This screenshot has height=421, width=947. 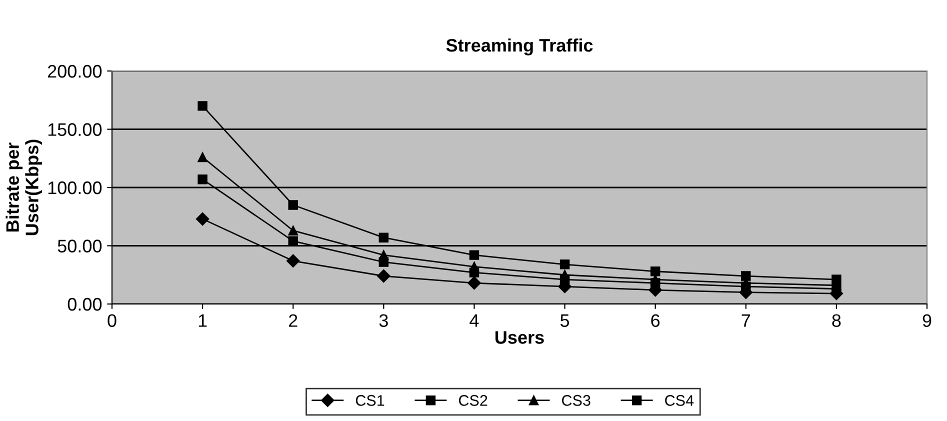 I want to click on y-tick-label: 100.00, so click(x=75, y=187).